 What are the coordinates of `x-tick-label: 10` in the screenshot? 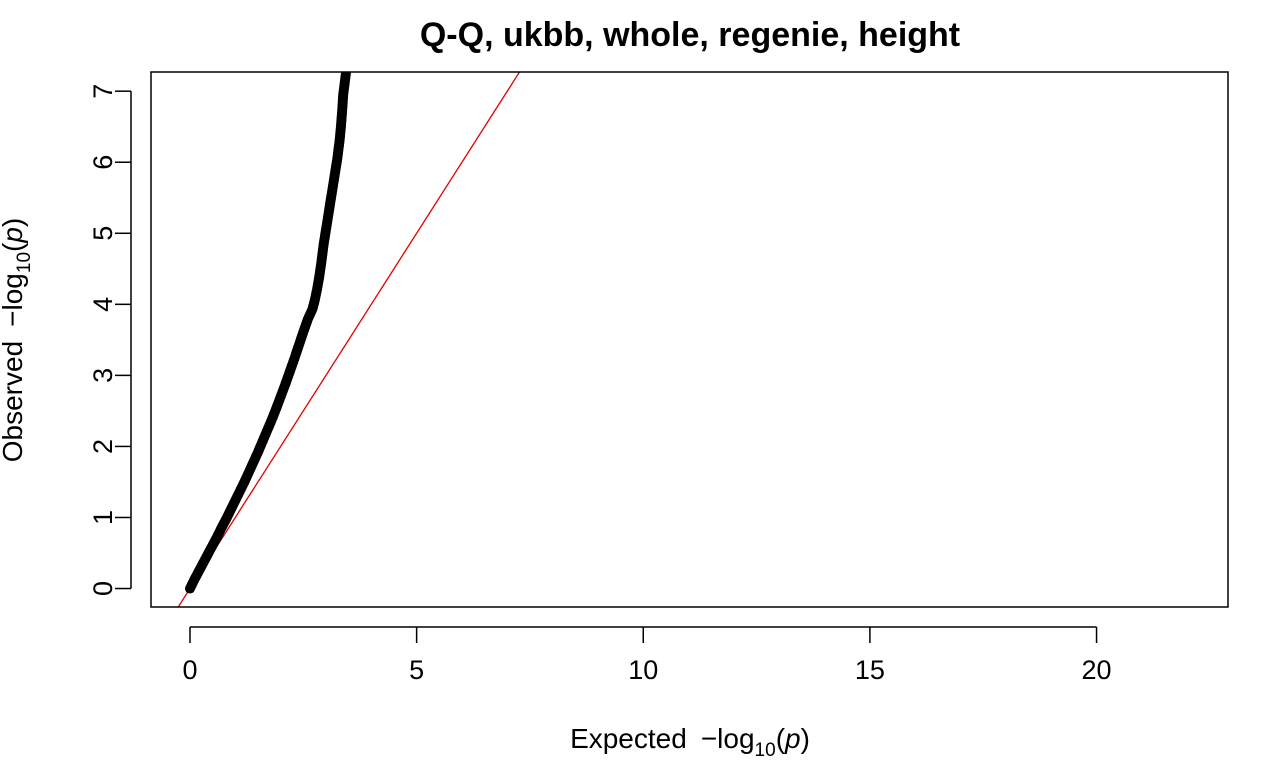 It's located at (643, 670).